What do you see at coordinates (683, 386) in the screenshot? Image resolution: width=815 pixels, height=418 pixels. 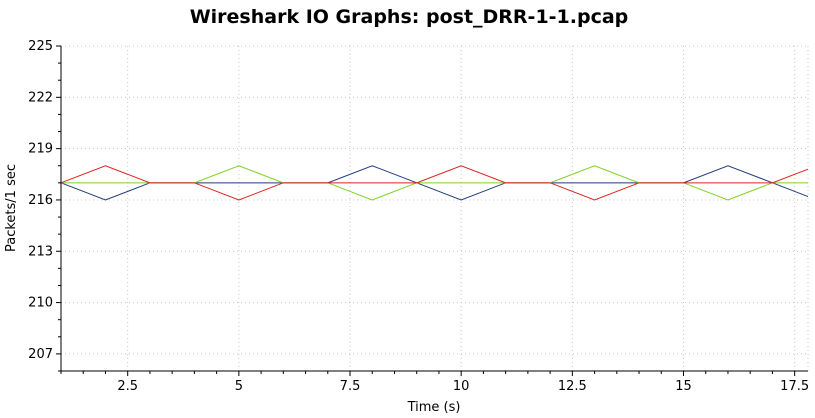 I see `x-tick-label: 15` at bounding box center [683, 386].